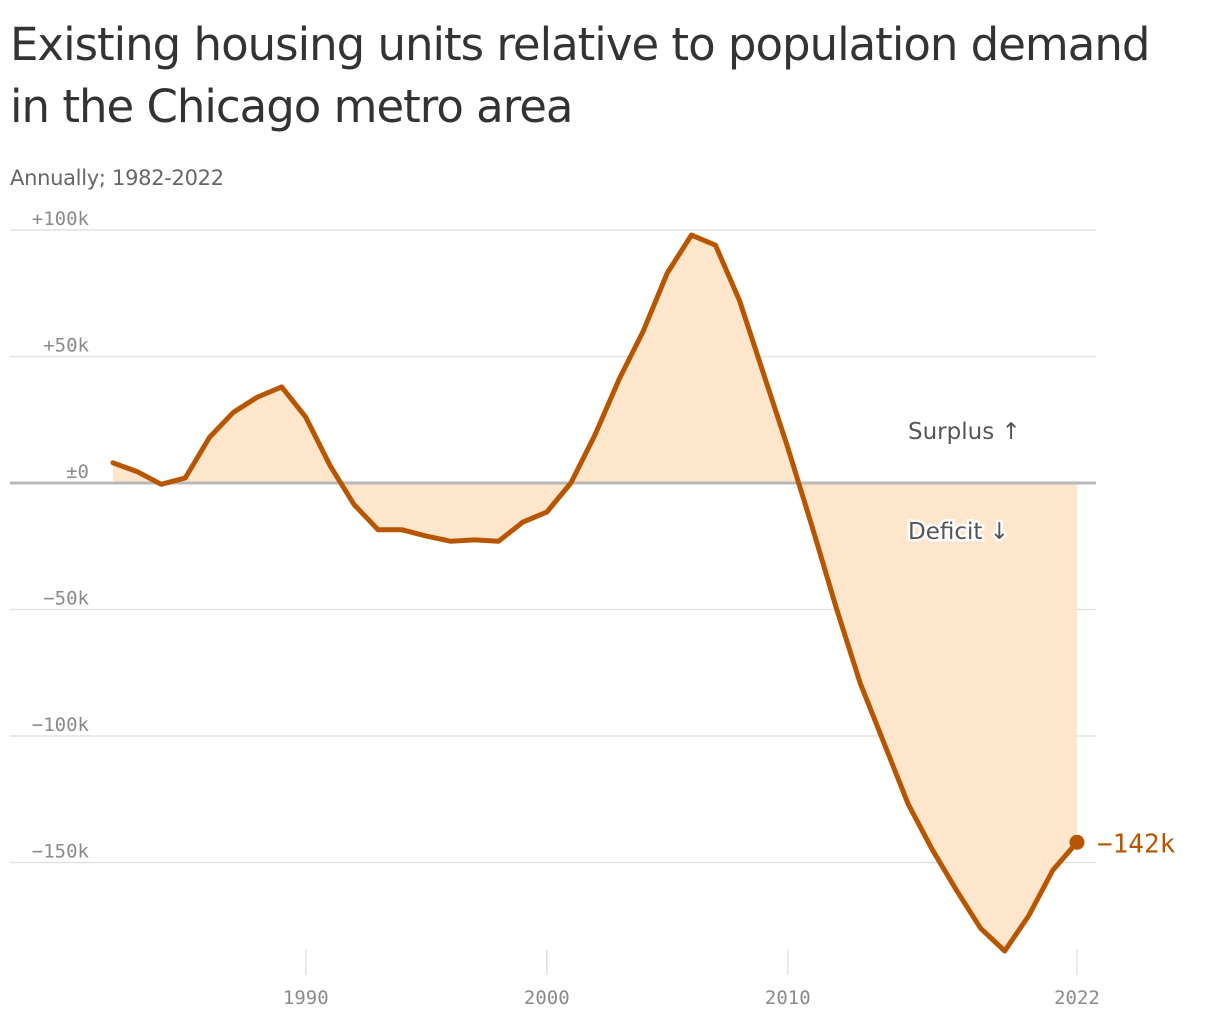 Image resolution: width=1220 pixels, height=1020 pixels. I want to click on y-axis-tick-labels: +100k +50k ±0 −50k −100k −150k, so click(61, 535).